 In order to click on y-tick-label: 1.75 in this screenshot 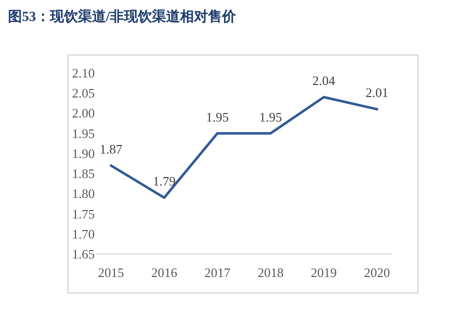, I will do `click(83, 214)`.